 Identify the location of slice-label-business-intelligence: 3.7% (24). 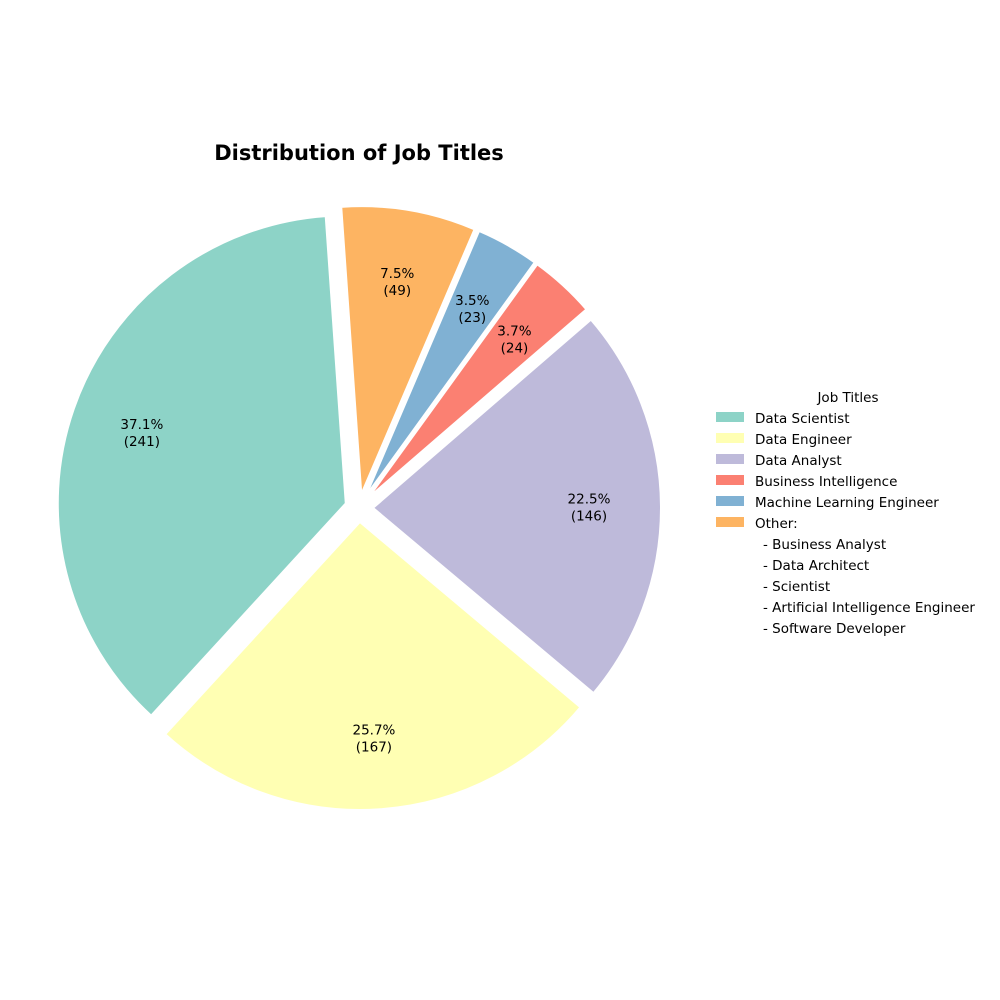
(514, 339).